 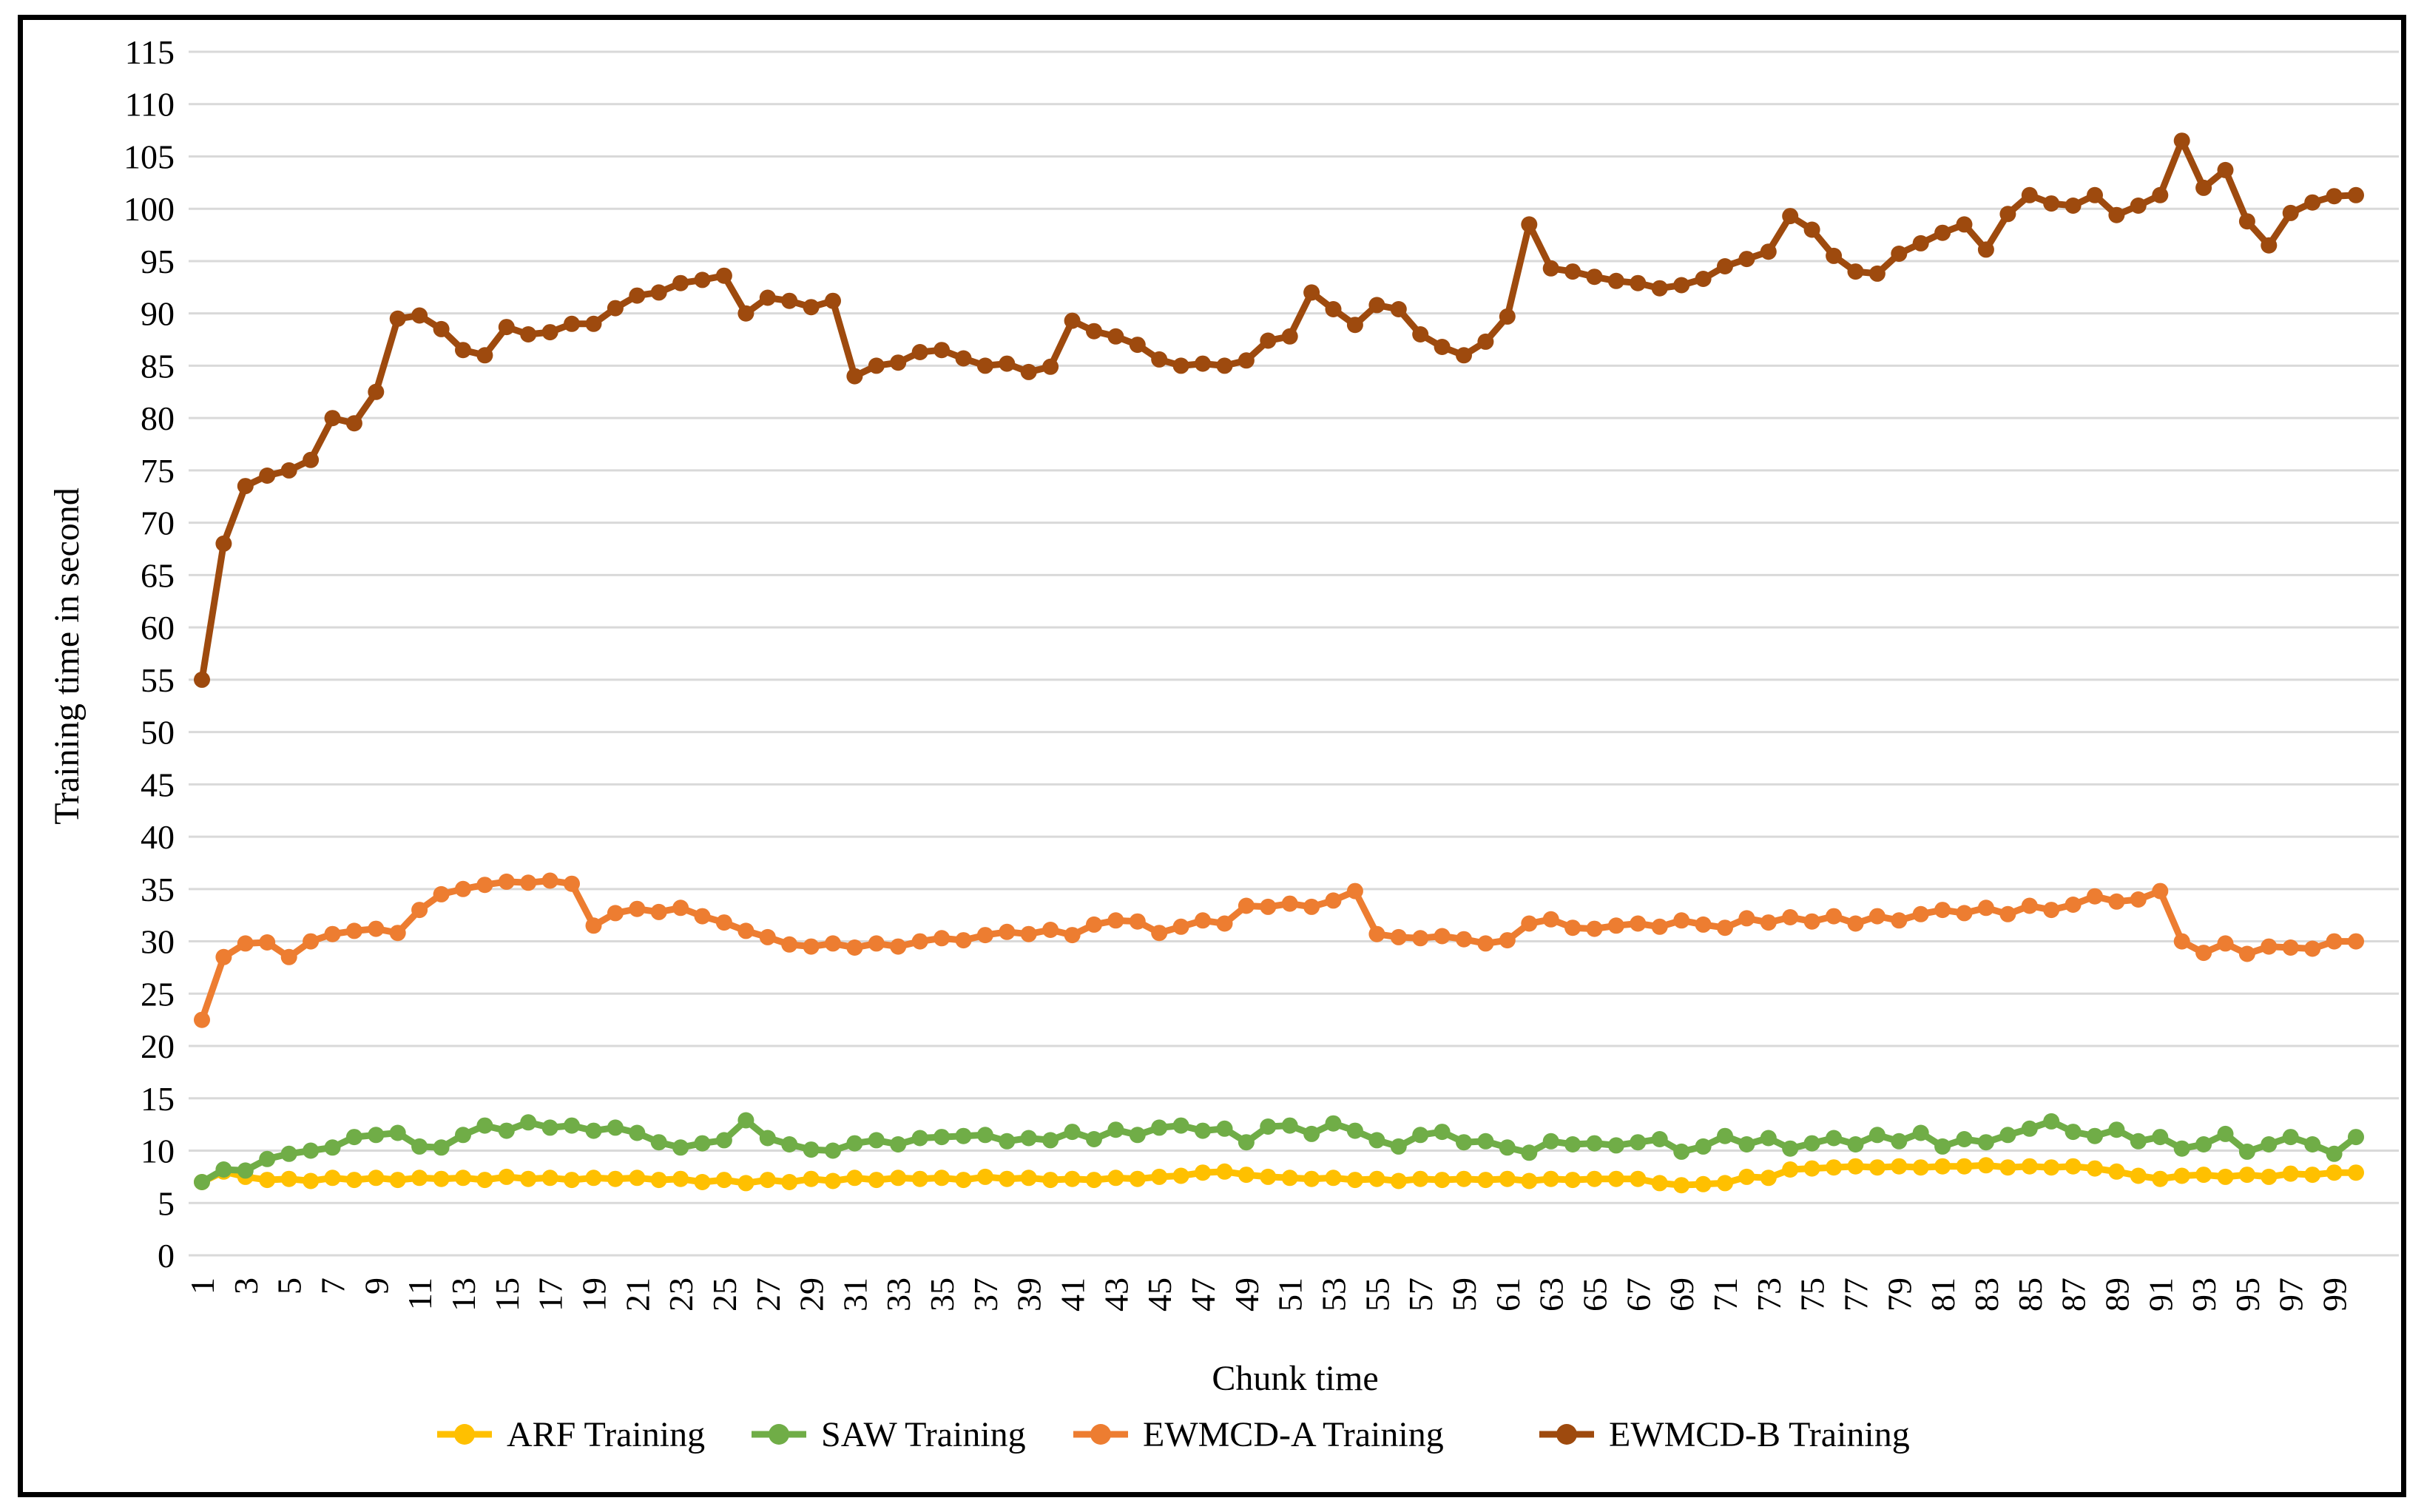 I want to click on x-tick-label: 31, so click(x=855, y=1295).